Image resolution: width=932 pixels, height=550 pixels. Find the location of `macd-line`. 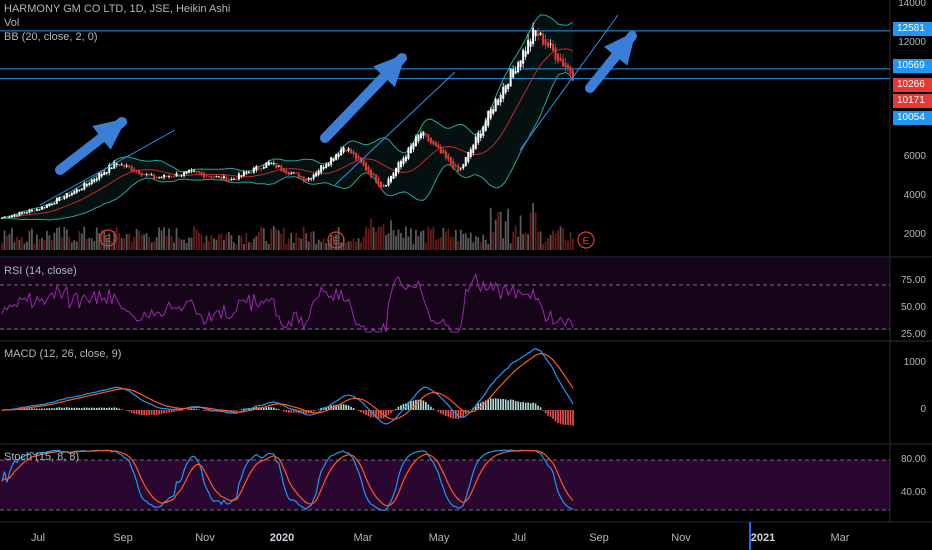

macd-line is located at coordinates (287, 386).